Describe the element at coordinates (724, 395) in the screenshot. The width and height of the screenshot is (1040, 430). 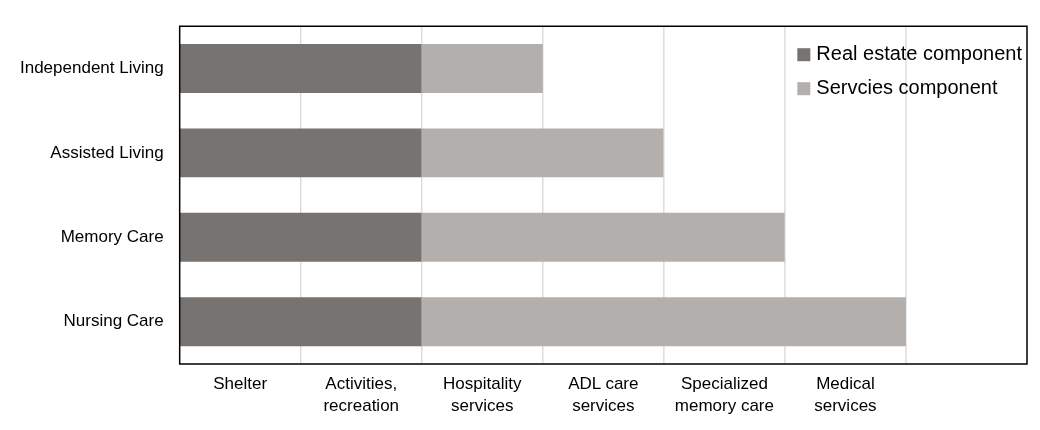
I see `text: Specialized memory care` at that location.